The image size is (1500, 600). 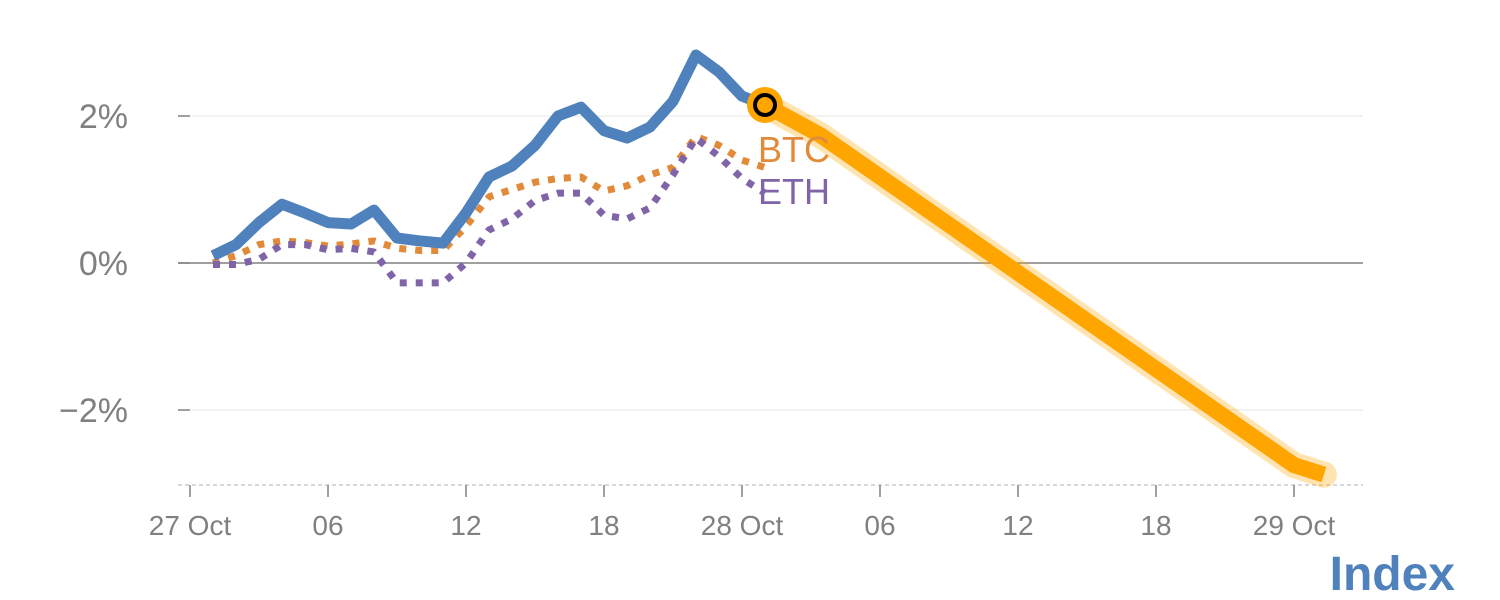 What do you see at coordinates (93, 411) in the screenshot?
I see `y-tick-label: −2%` at bounding box center [93, 411].